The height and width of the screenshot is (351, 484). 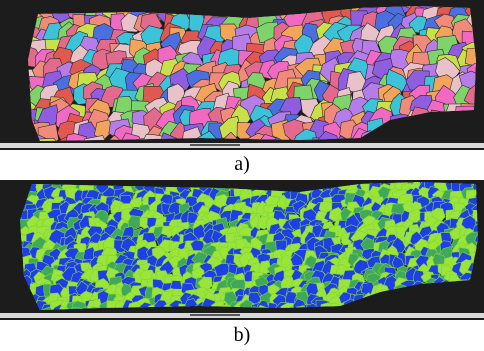 What do you see at coordinates (242, 164) in the screenshot?
I see `panel-a-caption: a)` at bounding box center [242, 164].